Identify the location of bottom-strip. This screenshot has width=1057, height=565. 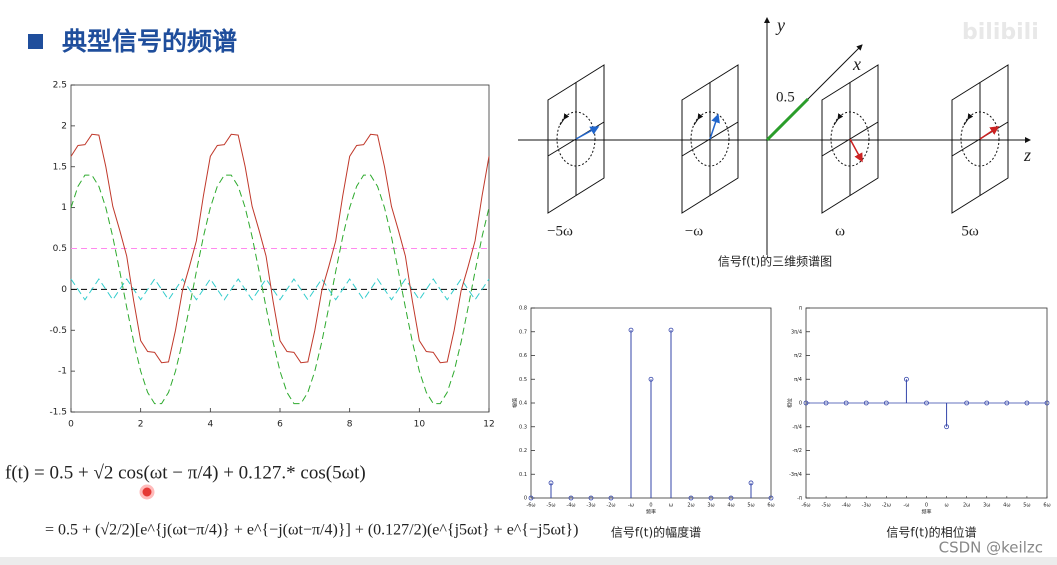
(528, 561).